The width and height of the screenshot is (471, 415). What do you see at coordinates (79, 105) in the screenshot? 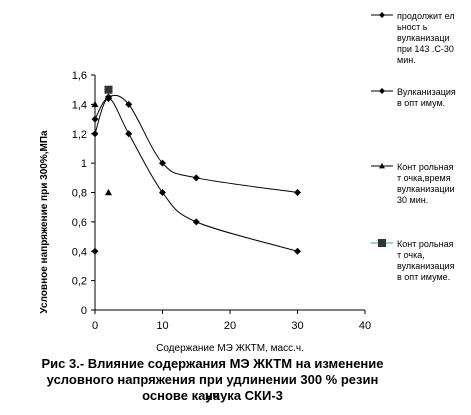
I see `y-tick-label: 1,4` at bounding box center [79, 105].